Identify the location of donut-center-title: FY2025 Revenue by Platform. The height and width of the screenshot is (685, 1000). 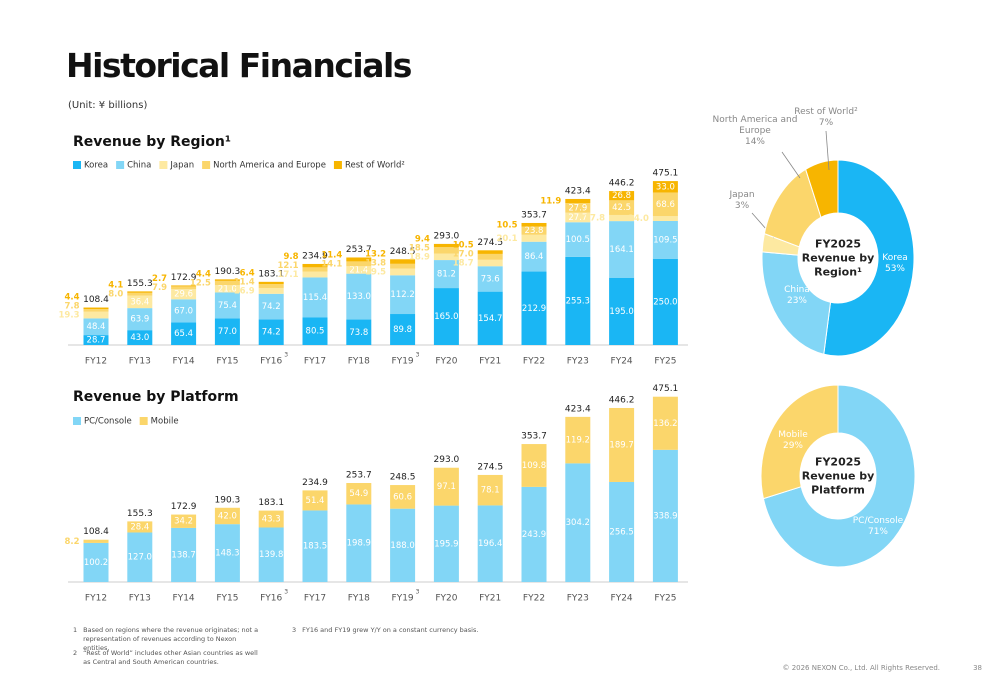
(838, 475).